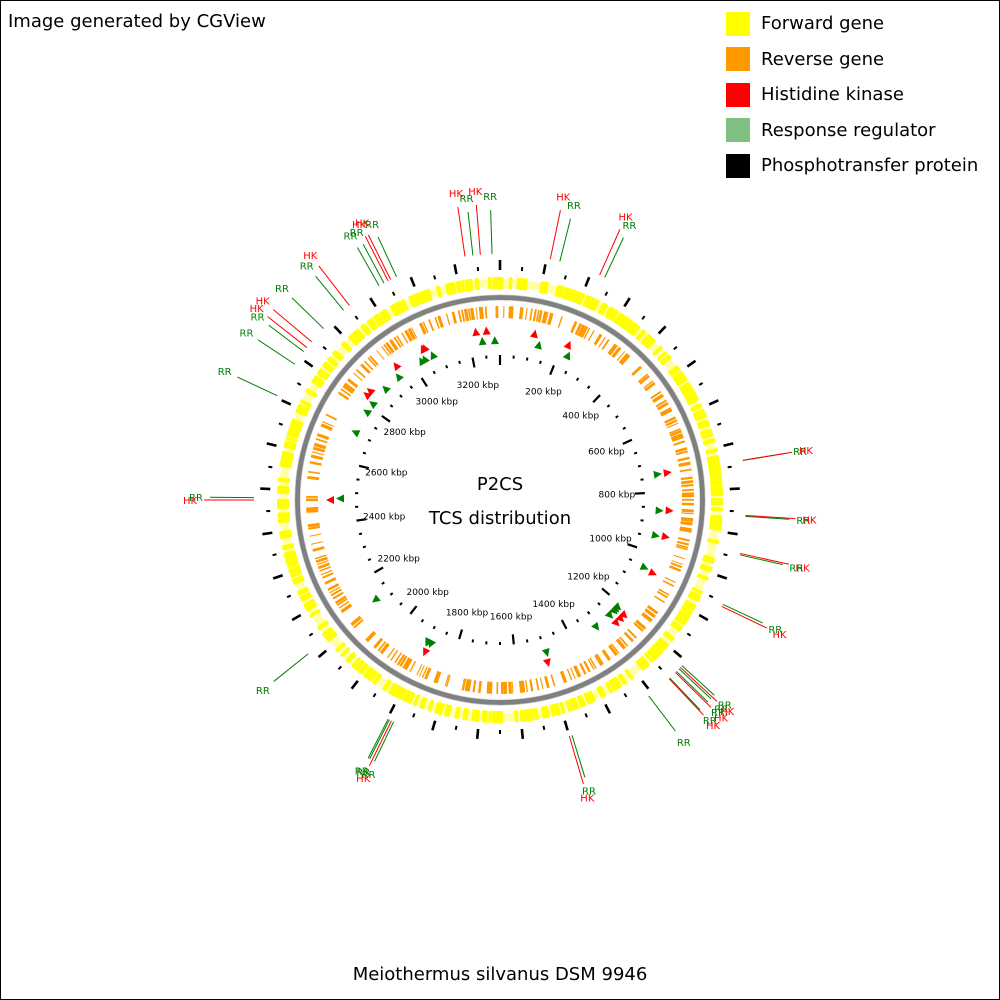 The height and width of the screenshot is (1000, 1000). Describe the element at coordinates (384, 518) in the screenshot. I see `tick-label: 2400 kbp` at that location.